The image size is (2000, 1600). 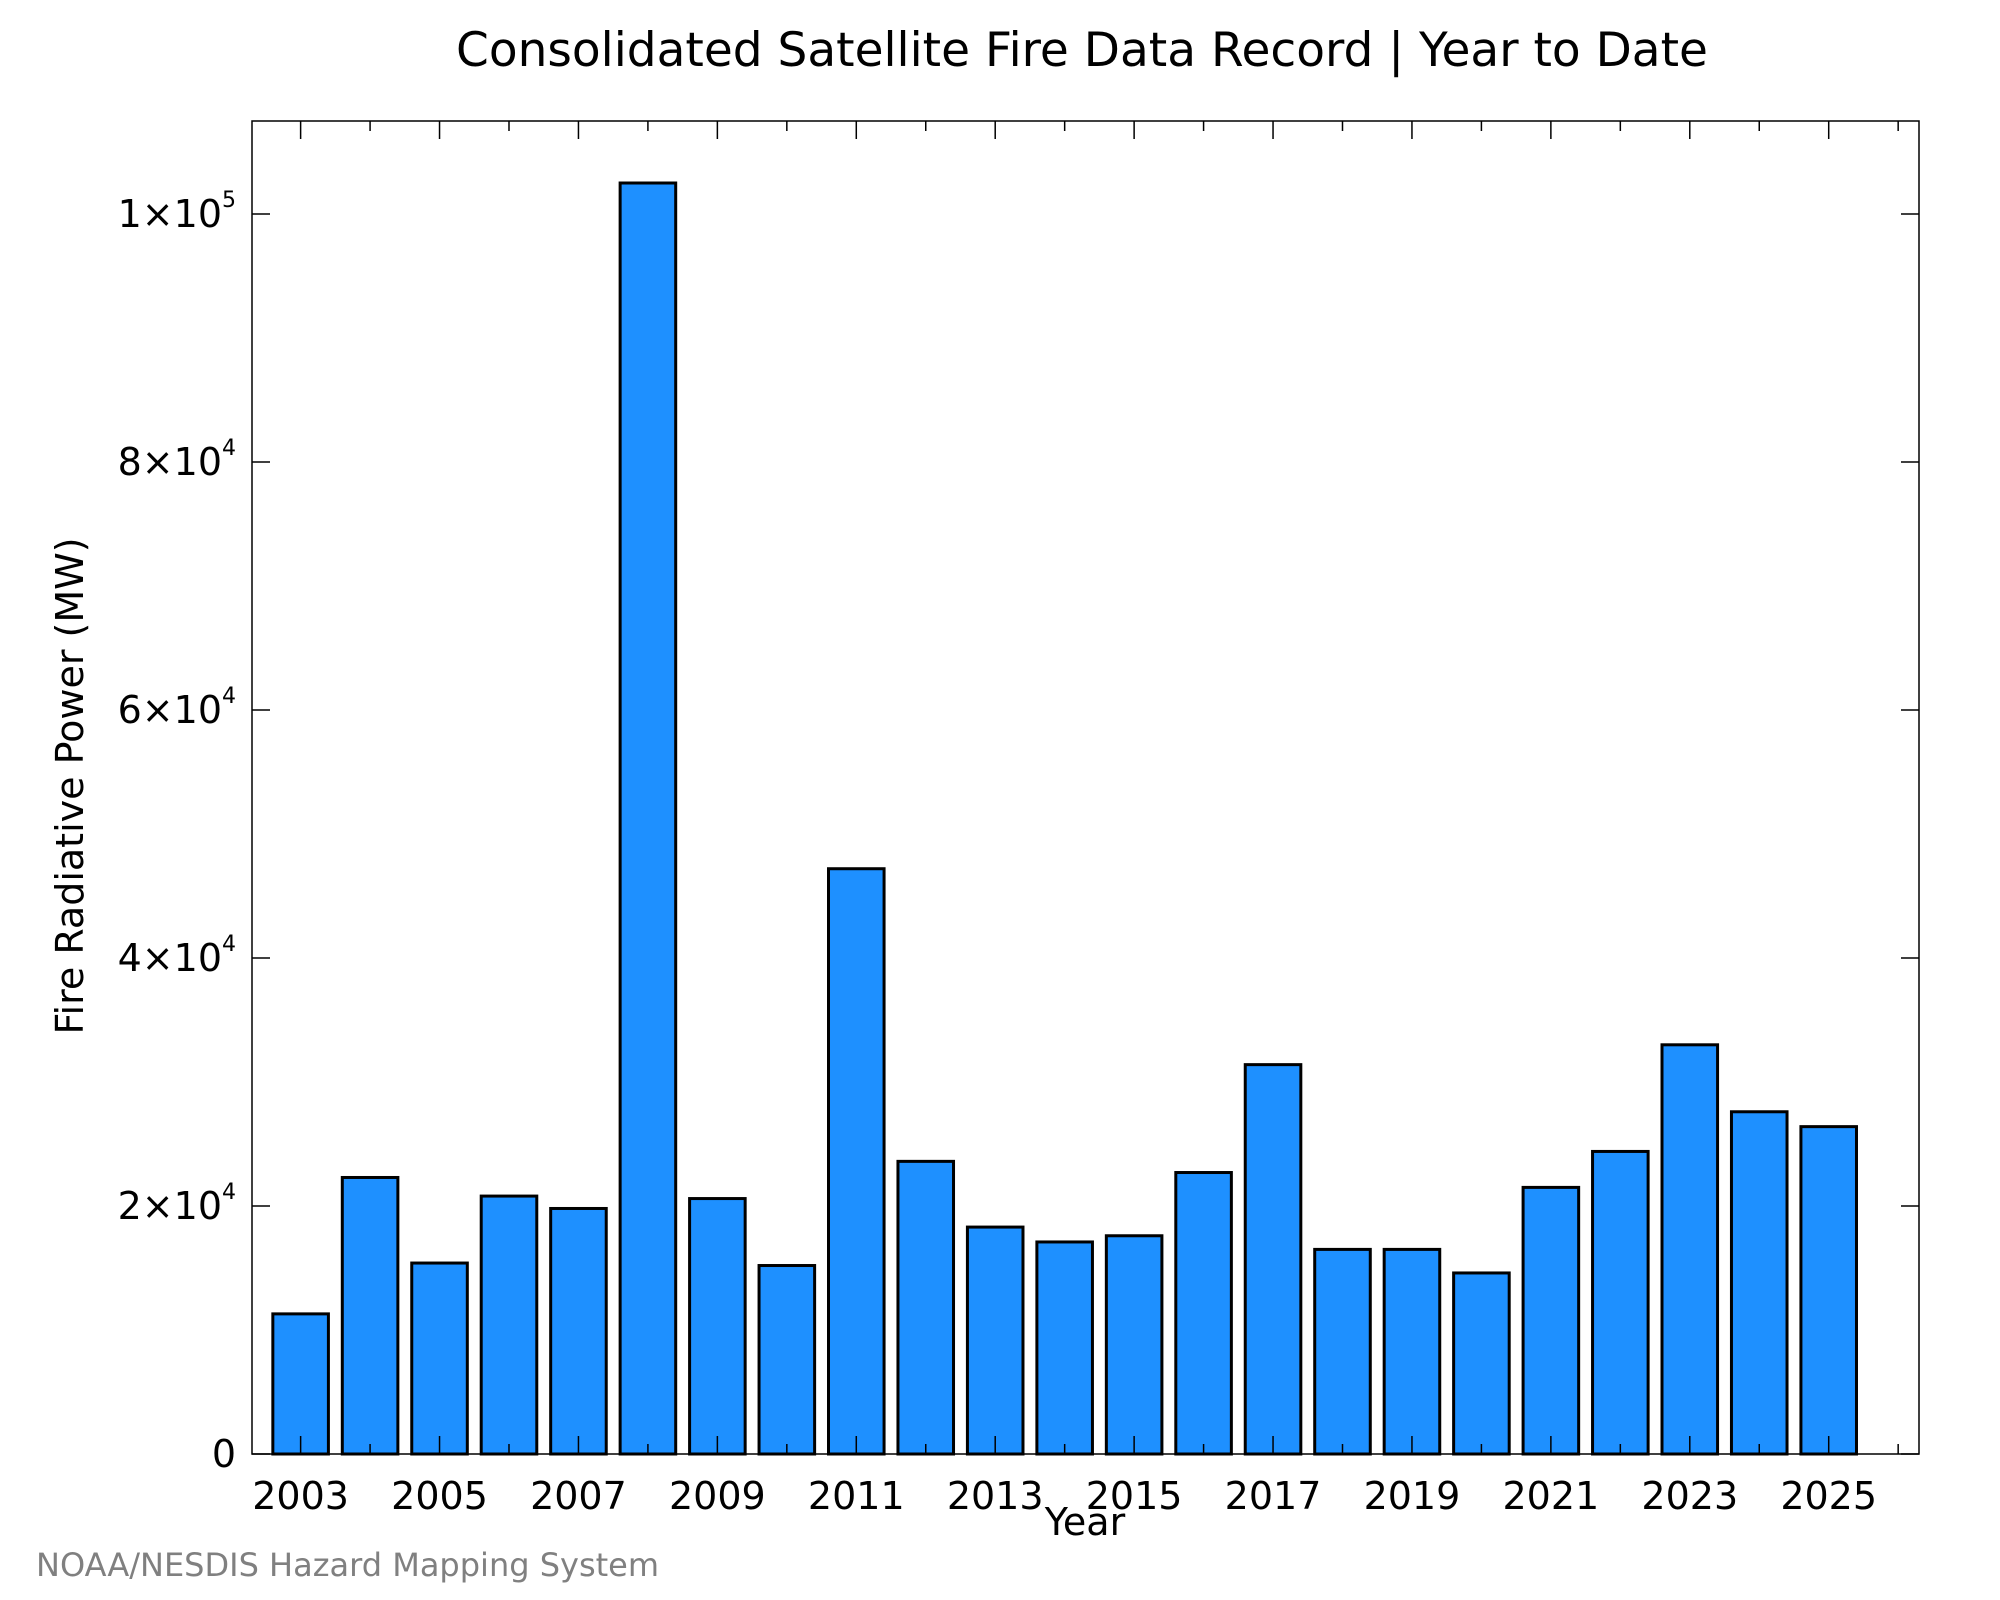 What do you see at coordinates (1481, 1363) in the screenshot?
I see `bar-2020` at bounding box center [1481, 1363].